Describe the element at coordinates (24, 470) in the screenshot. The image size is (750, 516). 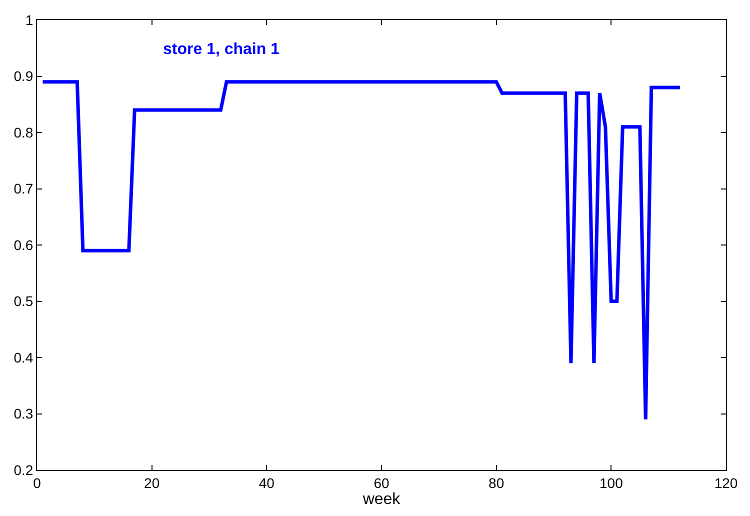
I see `y-tick-label: 0.2` at that location.